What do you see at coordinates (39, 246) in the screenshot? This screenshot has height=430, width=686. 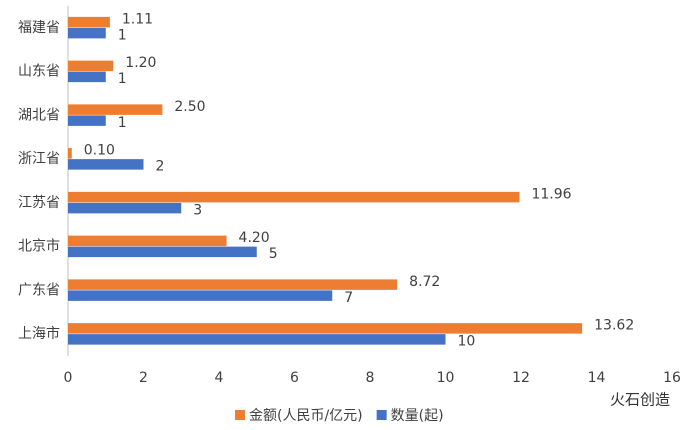 I see `y-tick-label: 北京市` at bounding box center [39, 246].